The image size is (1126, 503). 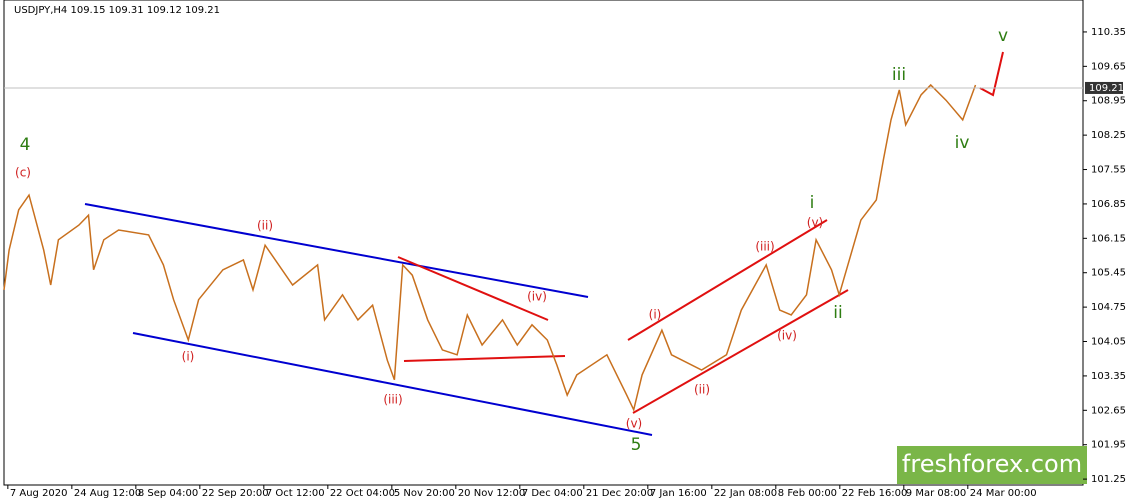 What do you see at coordinates (1108, 101) in the screenshot?
I see `y-tick-label: 108.95` at bounding box center [1108, 101].